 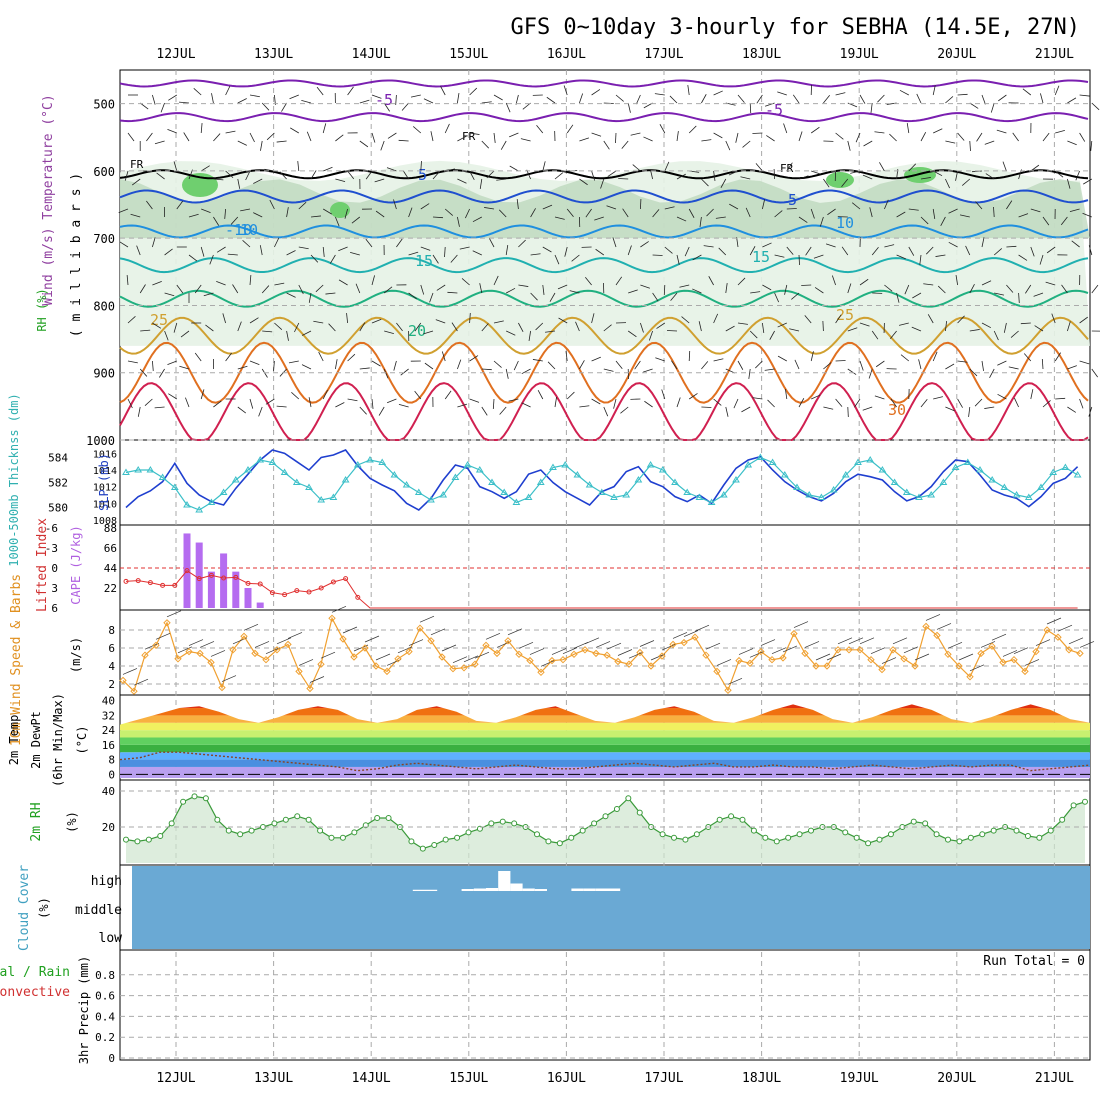 I want to click on precip-ylabel-1: Total / Rain, so click(x=35, y=972).